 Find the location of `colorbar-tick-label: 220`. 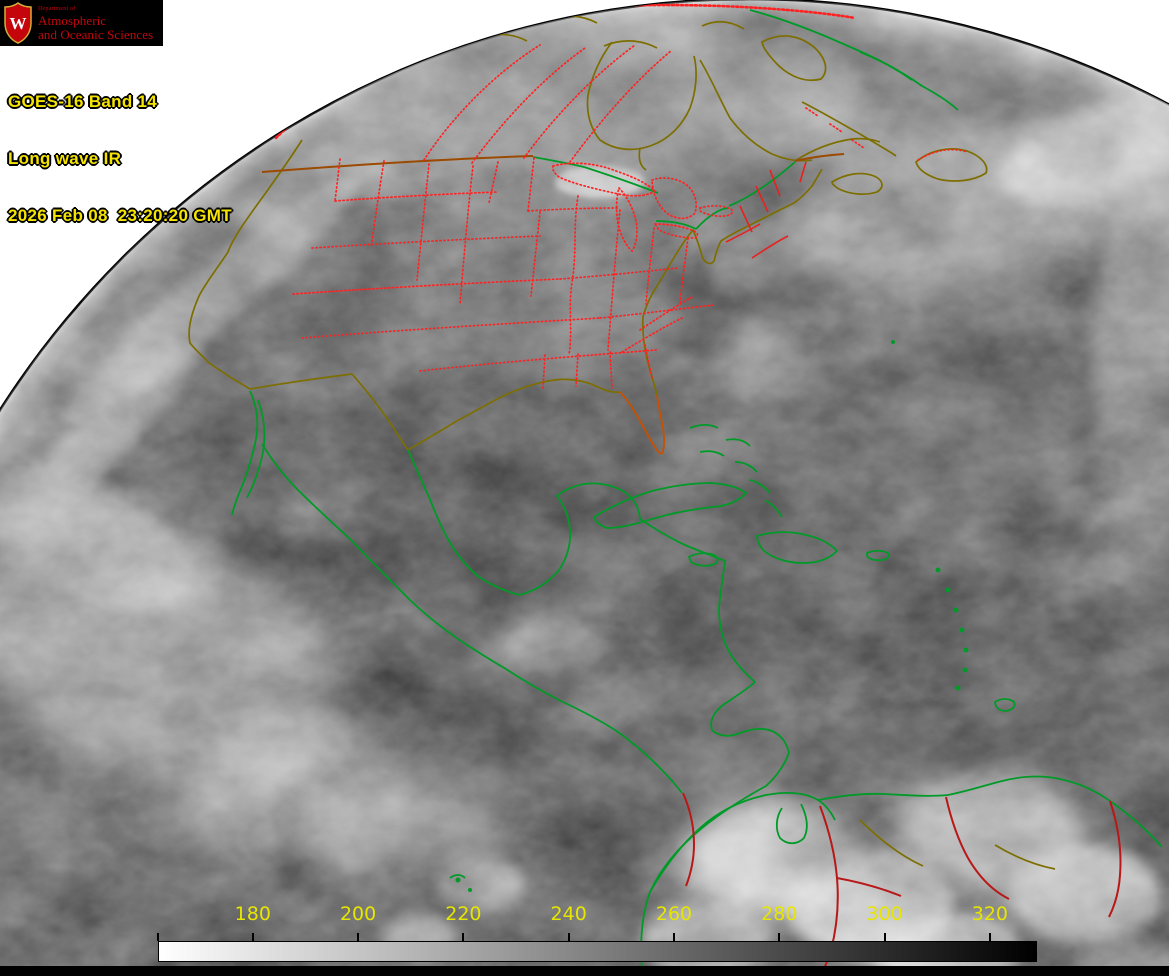

colorbar-tick-label: 220 is located at coordinates (463, 914).